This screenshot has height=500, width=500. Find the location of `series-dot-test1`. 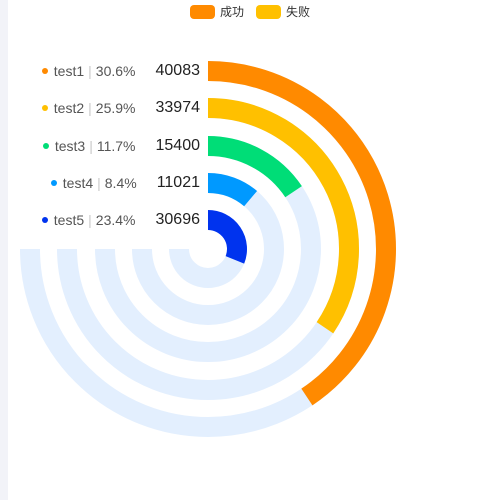

series-dot-test1 is located at coordinates (44, 71).